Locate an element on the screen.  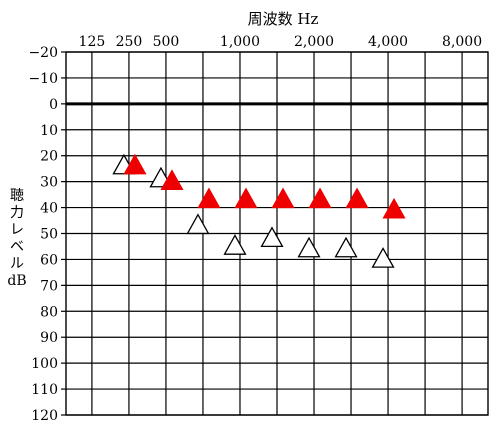
y-tick-label: 120 is located at coordinates (44, 416).